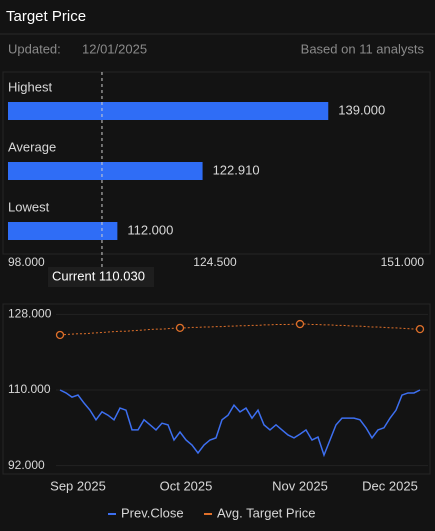 The width and height of the screenshot is (435, 531). Describe the element at coordinates (29, 206) in the screenshot. I see `bar-category: Lowest` at that location.